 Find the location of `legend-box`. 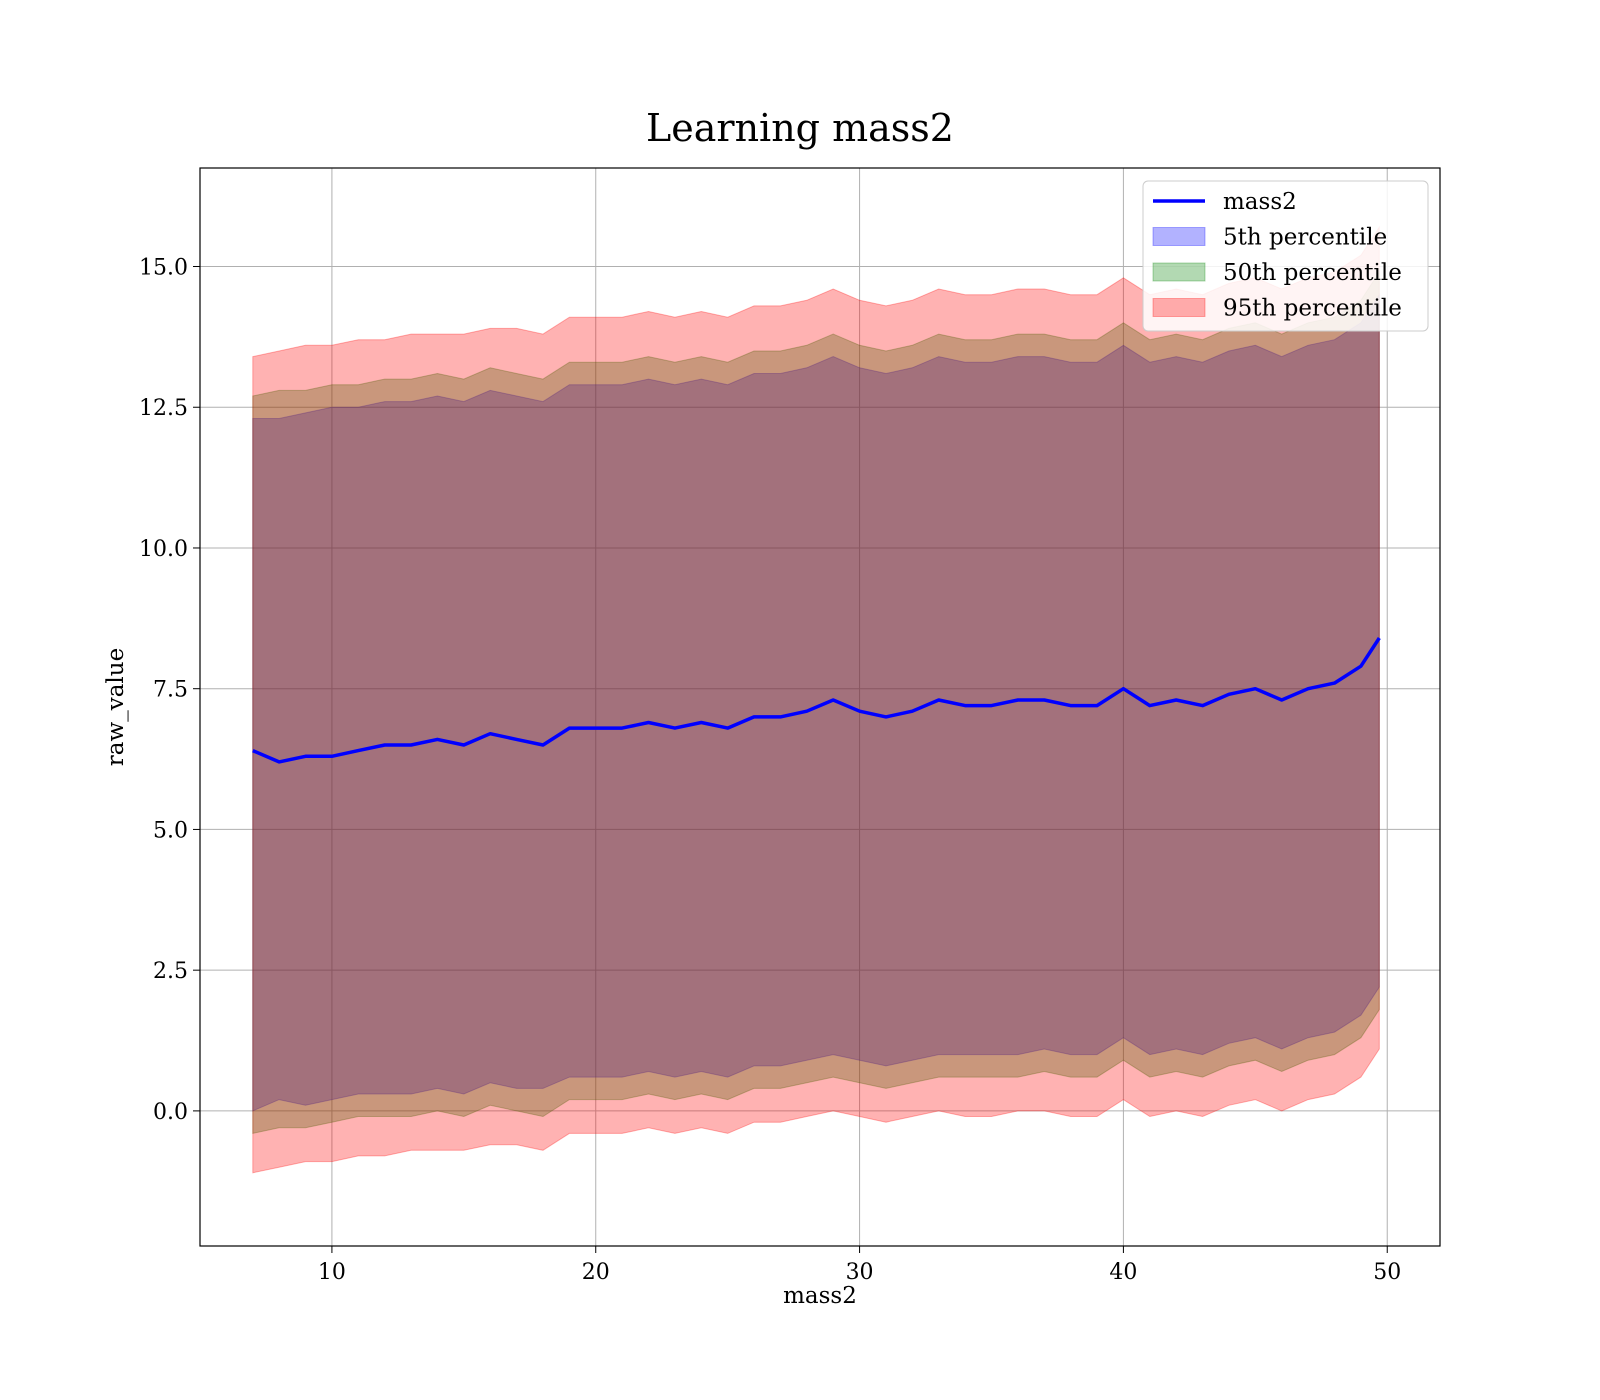

legend-box is located at coordinates (1285, 256).